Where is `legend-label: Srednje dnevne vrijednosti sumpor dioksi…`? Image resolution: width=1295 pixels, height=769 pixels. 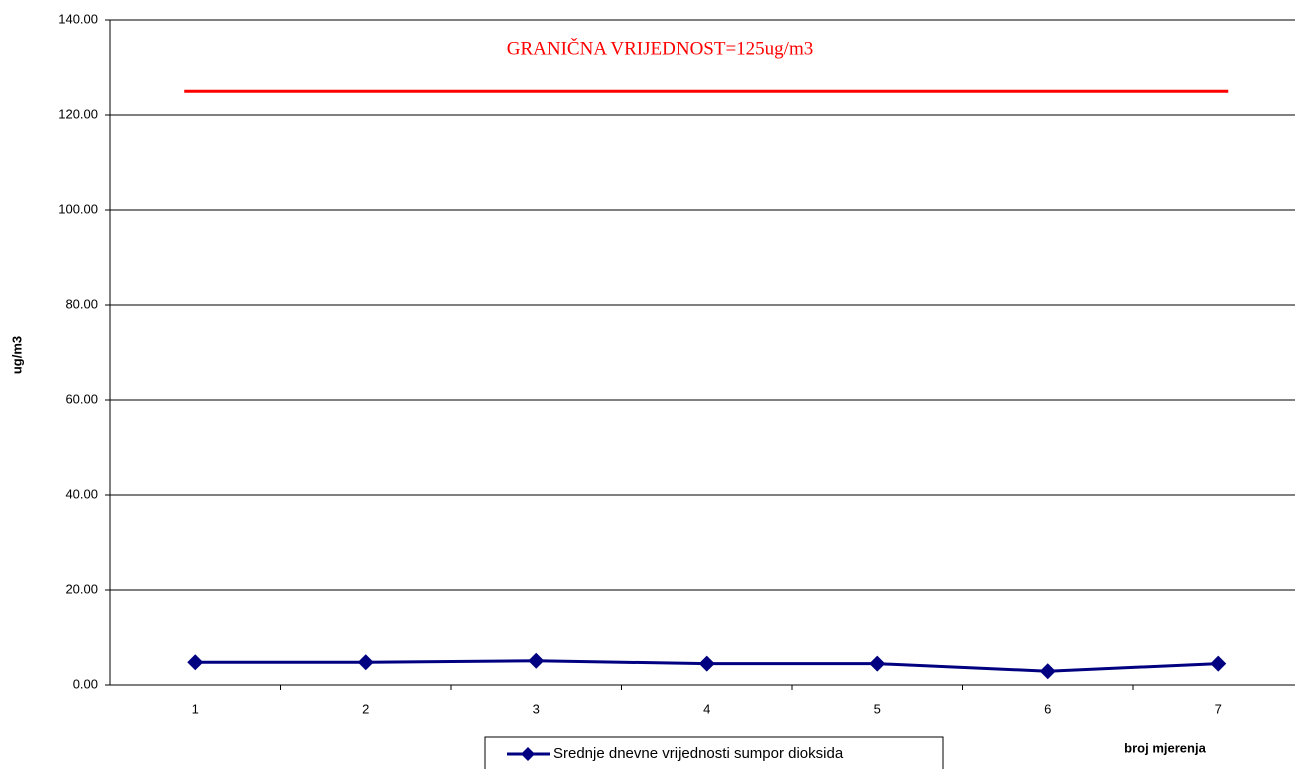
legend-label: Srednje dnevne vrijednosti sumpor dioksi… is located at coordinates (698, 753).